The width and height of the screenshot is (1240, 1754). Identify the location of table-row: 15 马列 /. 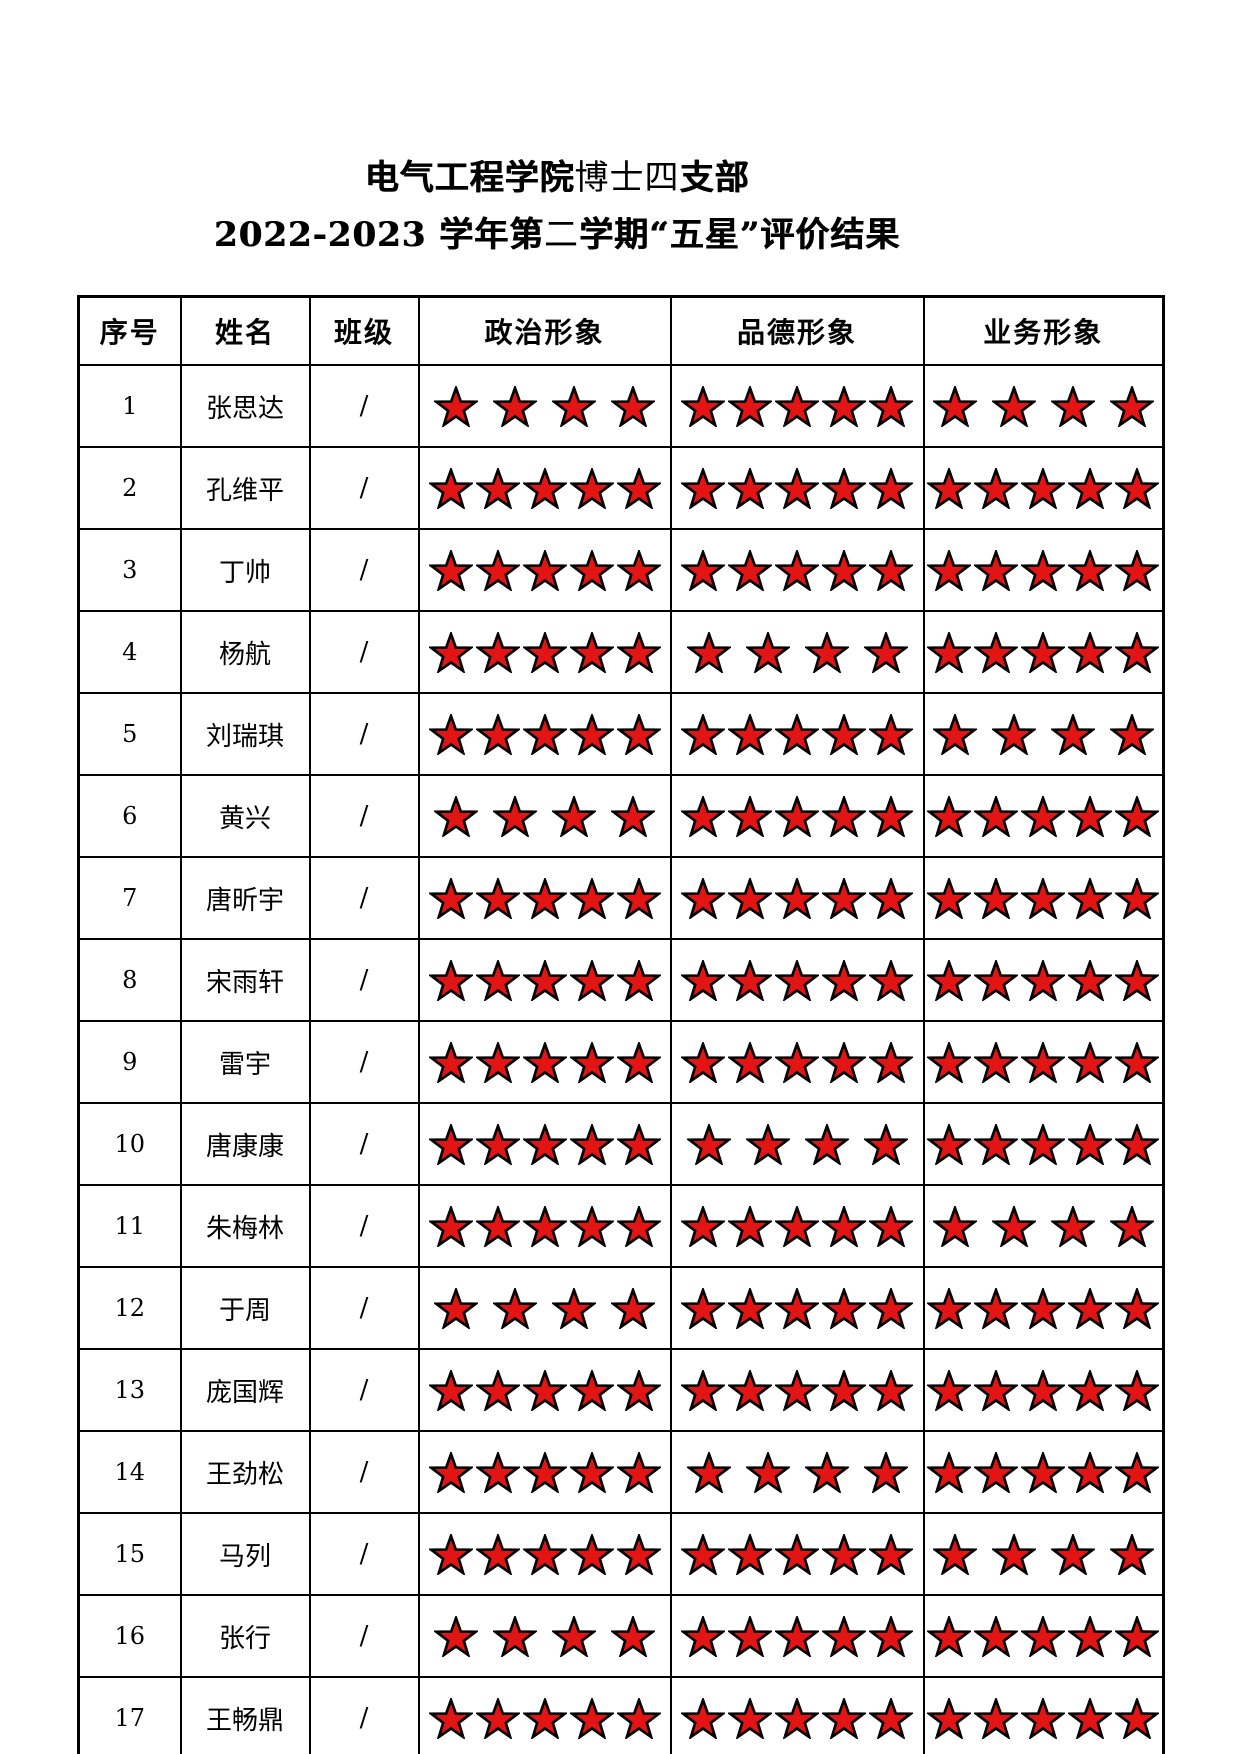
(621, 1554).